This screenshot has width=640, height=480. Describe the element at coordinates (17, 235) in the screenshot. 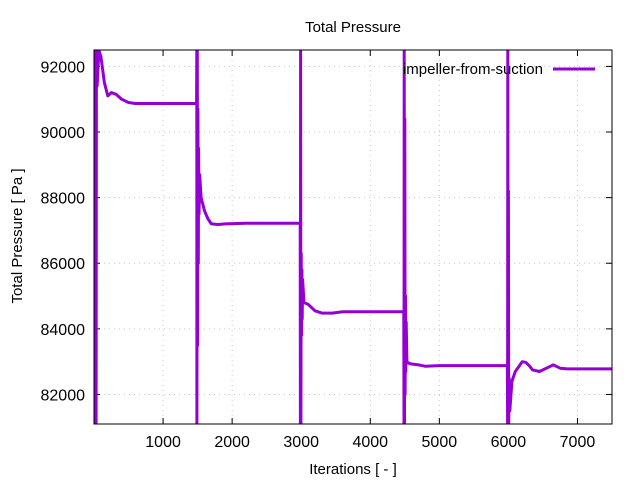

I see `y-axis-title: Total Pressure [ Pa ]` at that location.